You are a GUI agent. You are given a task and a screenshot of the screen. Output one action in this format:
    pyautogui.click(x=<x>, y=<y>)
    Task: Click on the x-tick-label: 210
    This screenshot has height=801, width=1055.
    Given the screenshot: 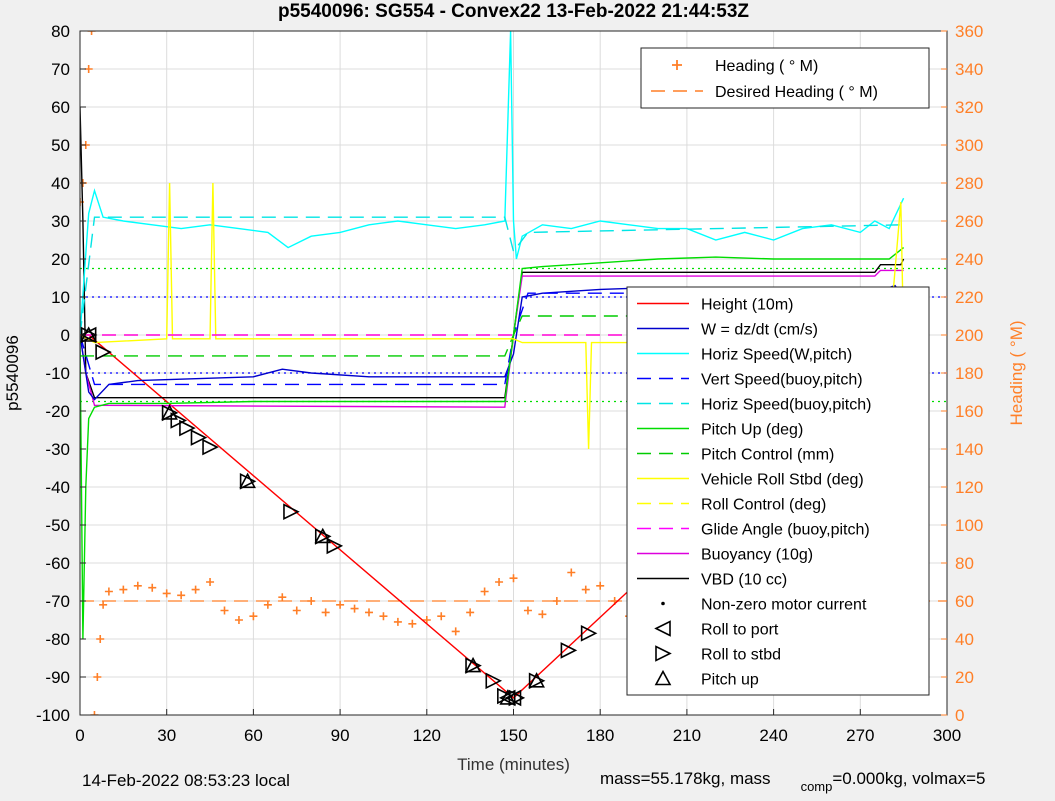 What is the action you would take?
    pyautogui.click(x=687, y=735)
    